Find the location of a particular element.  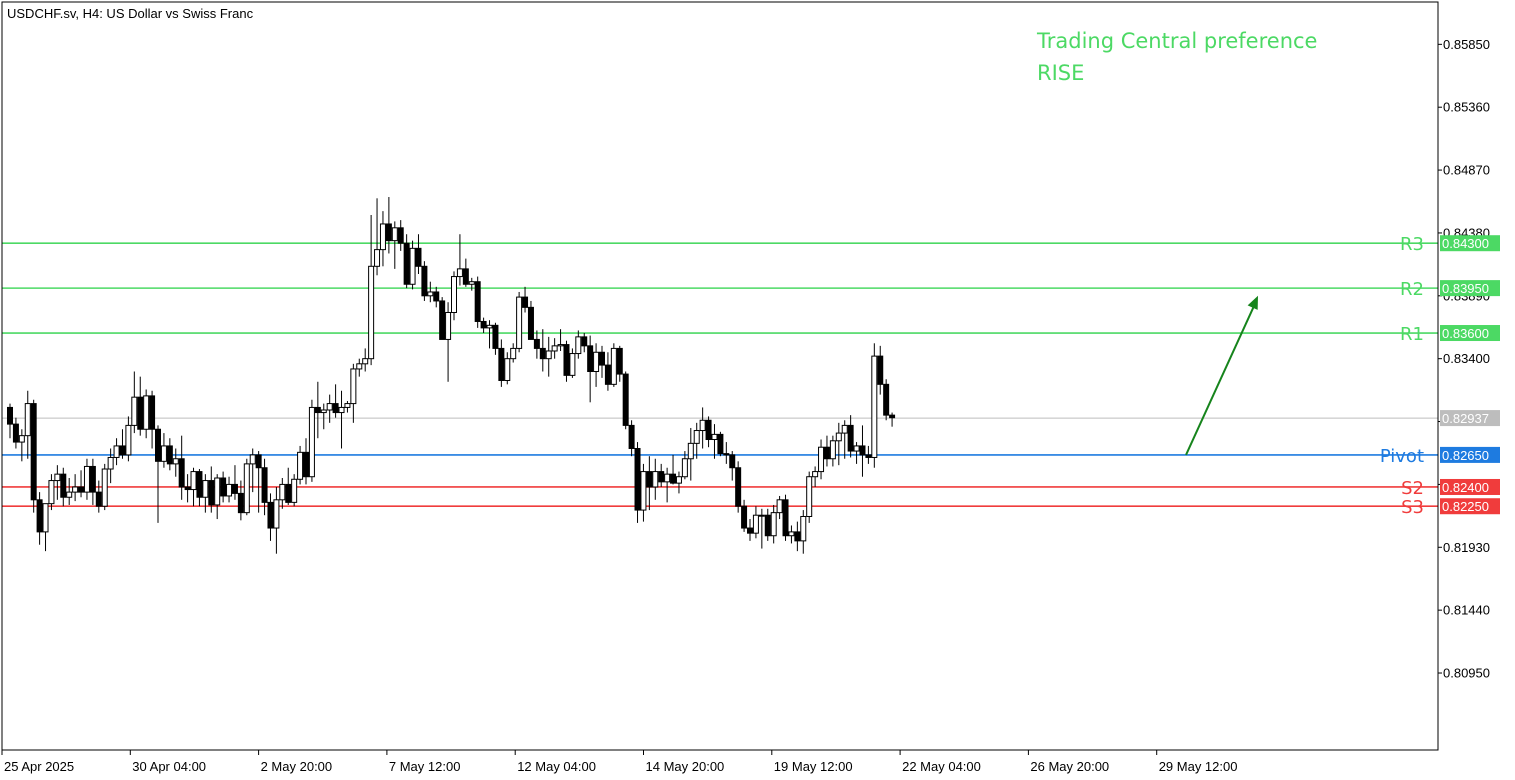

level-label-r1: R1 is located at coordinates (1412, 334).